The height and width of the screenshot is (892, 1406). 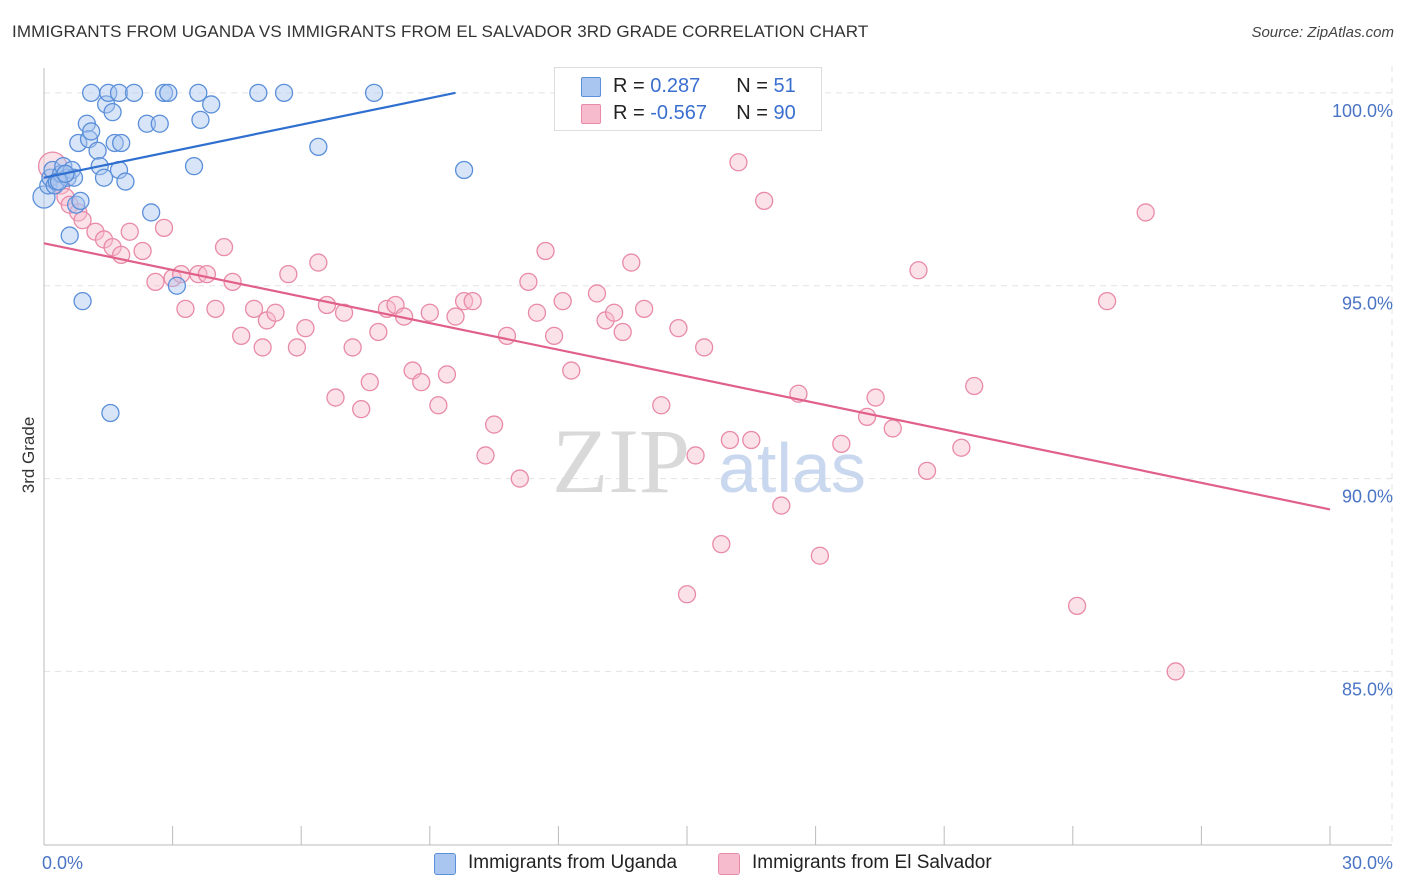 What do you see at coordinates (591, 87) in the screenshot?
I see `uganda-swatch` at bounding box center [591, 87].